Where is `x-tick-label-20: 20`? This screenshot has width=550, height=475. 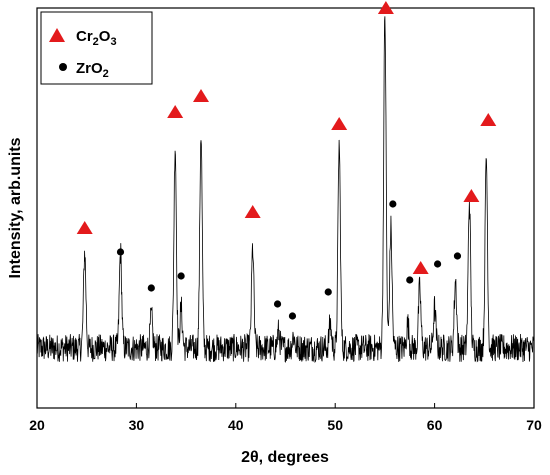 x-tick-label-20: 20 is located at coordinates (37, 425).